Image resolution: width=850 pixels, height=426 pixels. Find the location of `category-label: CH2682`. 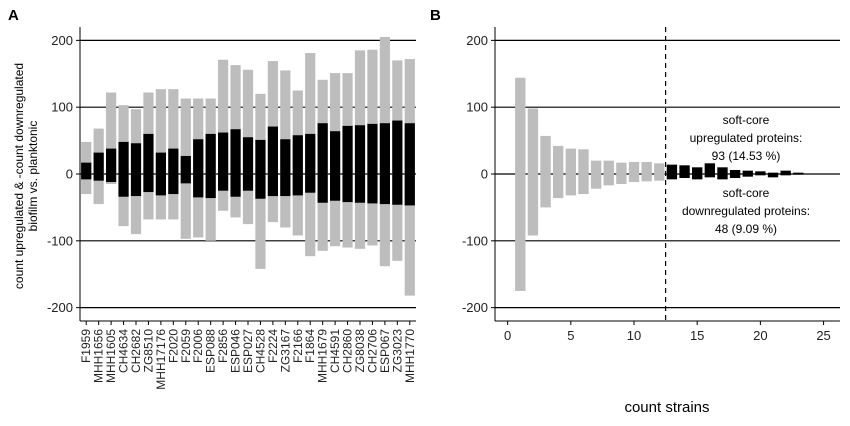

category-label: CH2682 is located at coordinates (136, 351).